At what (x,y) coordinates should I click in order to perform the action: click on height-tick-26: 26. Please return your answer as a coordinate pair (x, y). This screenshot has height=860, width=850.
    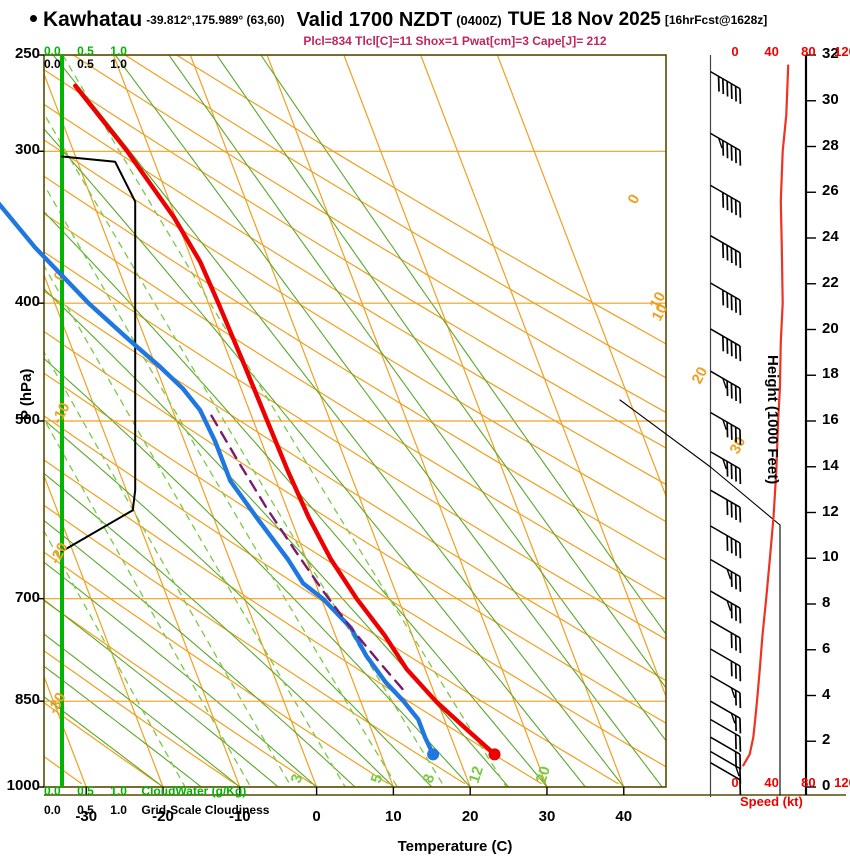
    Looking at the image, I should click on (830, 191).